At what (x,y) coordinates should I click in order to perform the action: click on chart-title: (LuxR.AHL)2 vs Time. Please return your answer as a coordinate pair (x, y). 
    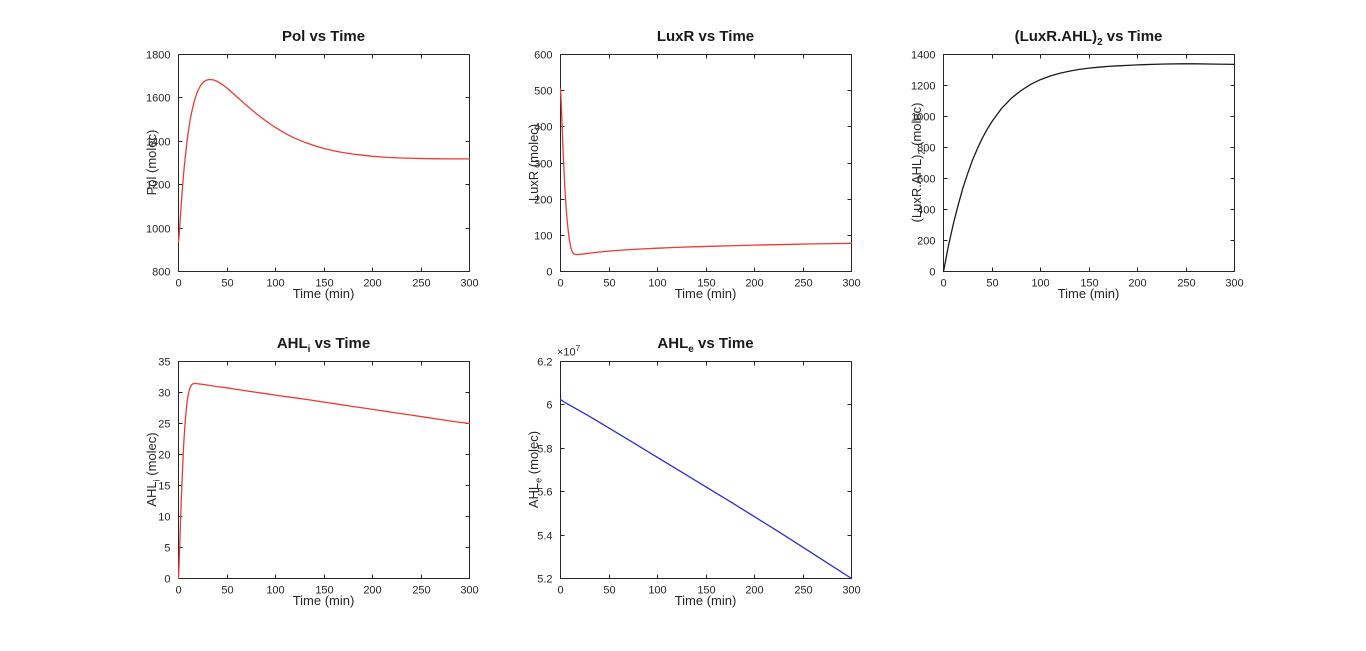
    Looking at the image, I should click on (1088, 39).